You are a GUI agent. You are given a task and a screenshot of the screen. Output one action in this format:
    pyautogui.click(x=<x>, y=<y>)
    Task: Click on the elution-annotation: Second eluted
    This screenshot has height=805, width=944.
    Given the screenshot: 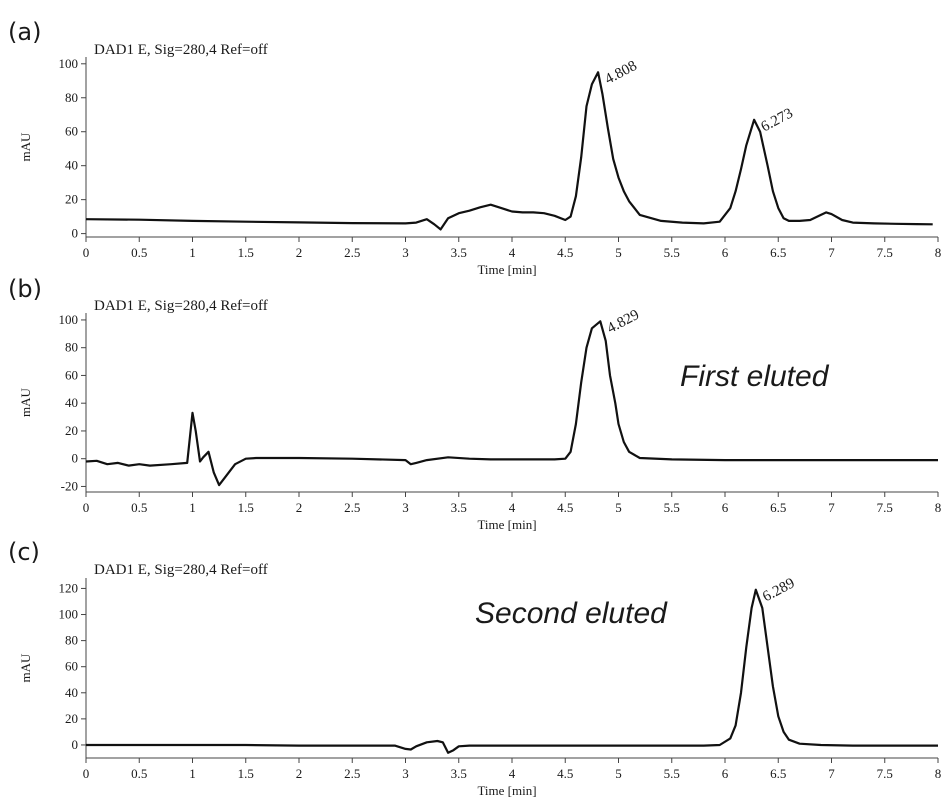 What is the action you would take?
    pyautogui.click(x=571, y=613)
    